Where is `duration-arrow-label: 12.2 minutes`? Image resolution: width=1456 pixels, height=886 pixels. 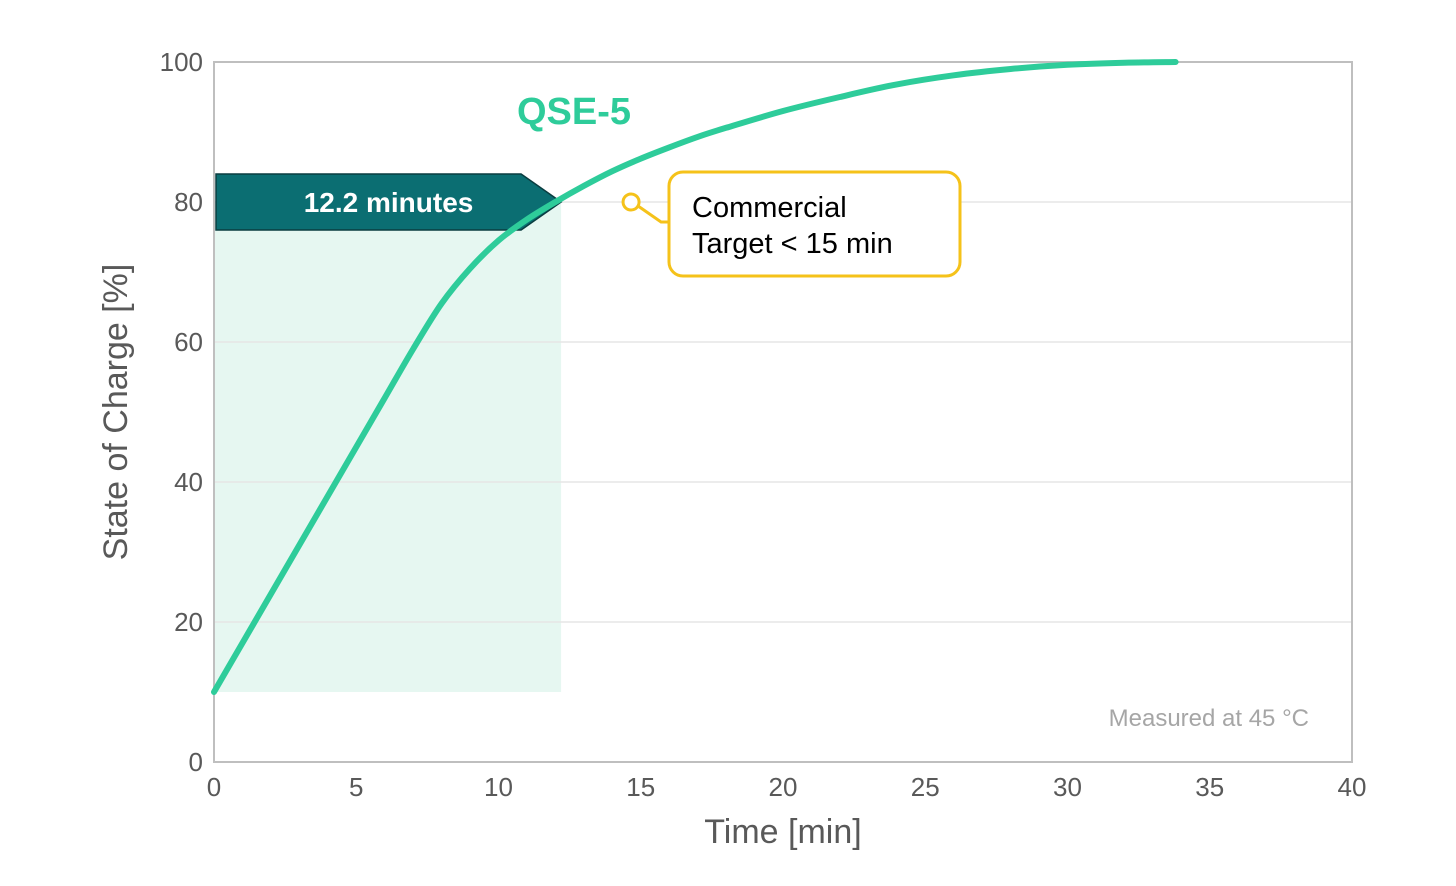
duration-arrow-label: 12.2 minutes is located at coordinates (389, 202).